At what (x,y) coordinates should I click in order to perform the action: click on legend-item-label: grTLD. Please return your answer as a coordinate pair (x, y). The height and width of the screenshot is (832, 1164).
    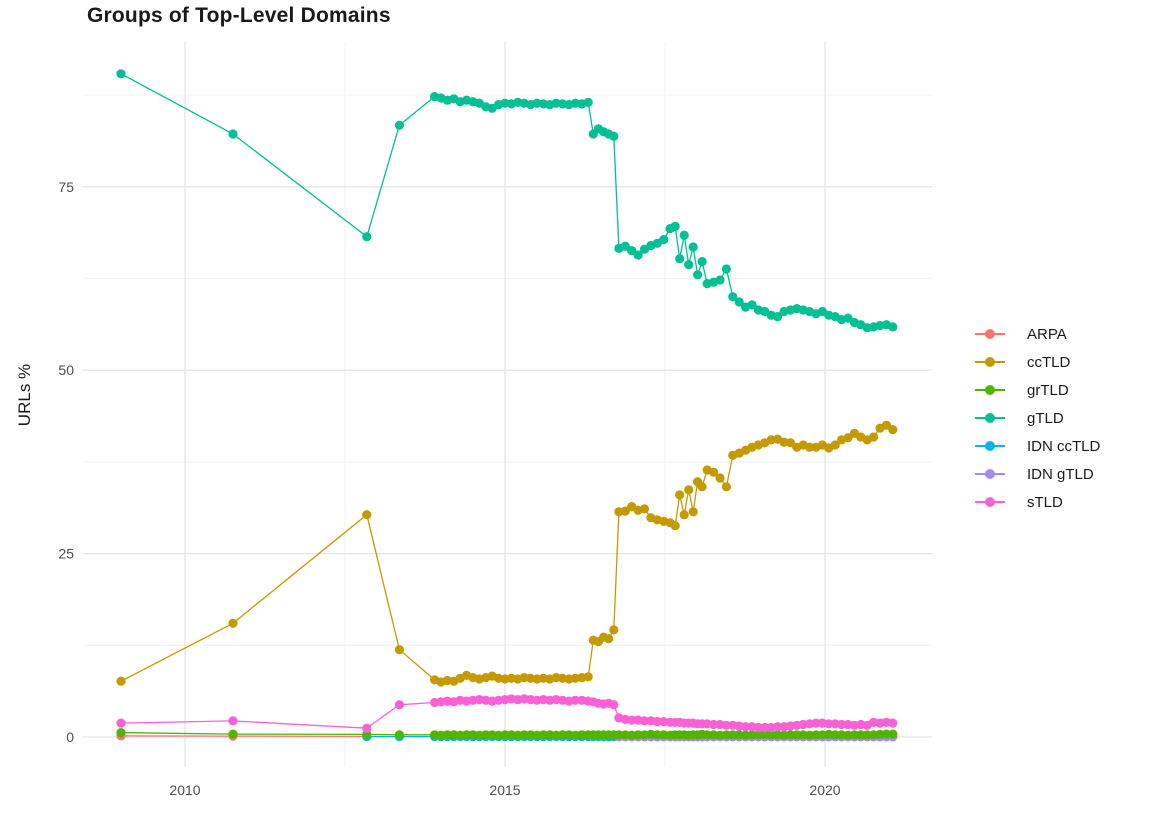
    Looking at the image, I should click on (1048, 390).